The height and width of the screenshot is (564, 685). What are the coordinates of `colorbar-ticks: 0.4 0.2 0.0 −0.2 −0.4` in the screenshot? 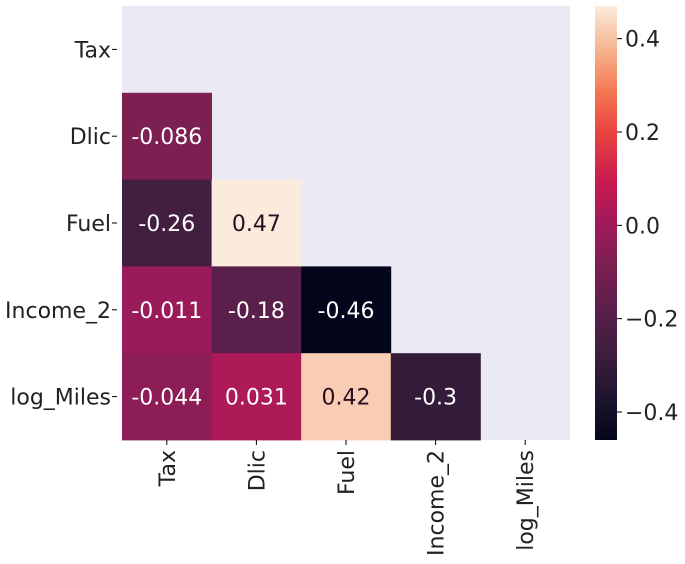 It's located at (647, 227).